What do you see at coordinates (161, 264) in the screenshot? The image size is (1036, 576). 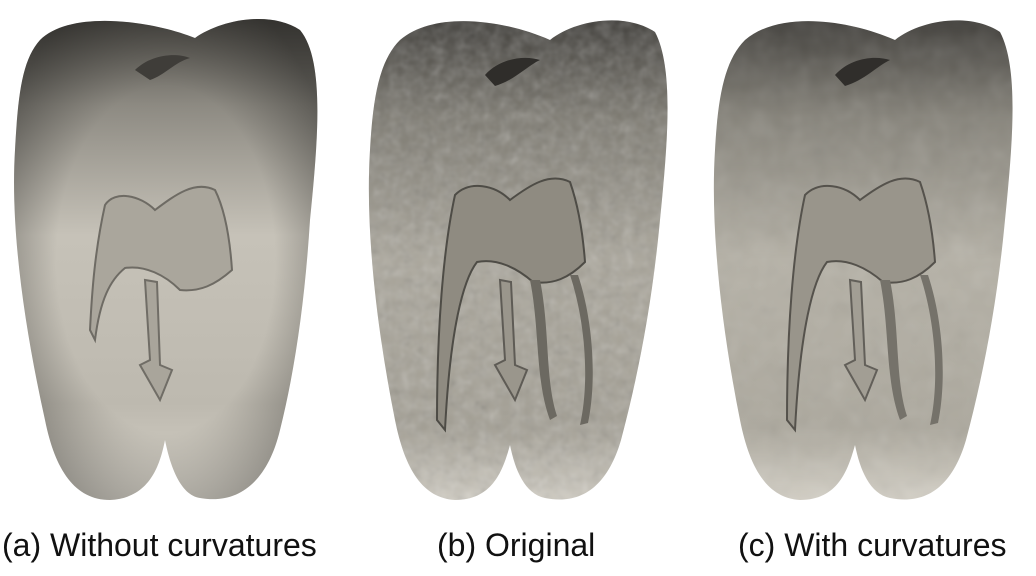 I see `pulp-chamber` at bounding box center [161, 264].